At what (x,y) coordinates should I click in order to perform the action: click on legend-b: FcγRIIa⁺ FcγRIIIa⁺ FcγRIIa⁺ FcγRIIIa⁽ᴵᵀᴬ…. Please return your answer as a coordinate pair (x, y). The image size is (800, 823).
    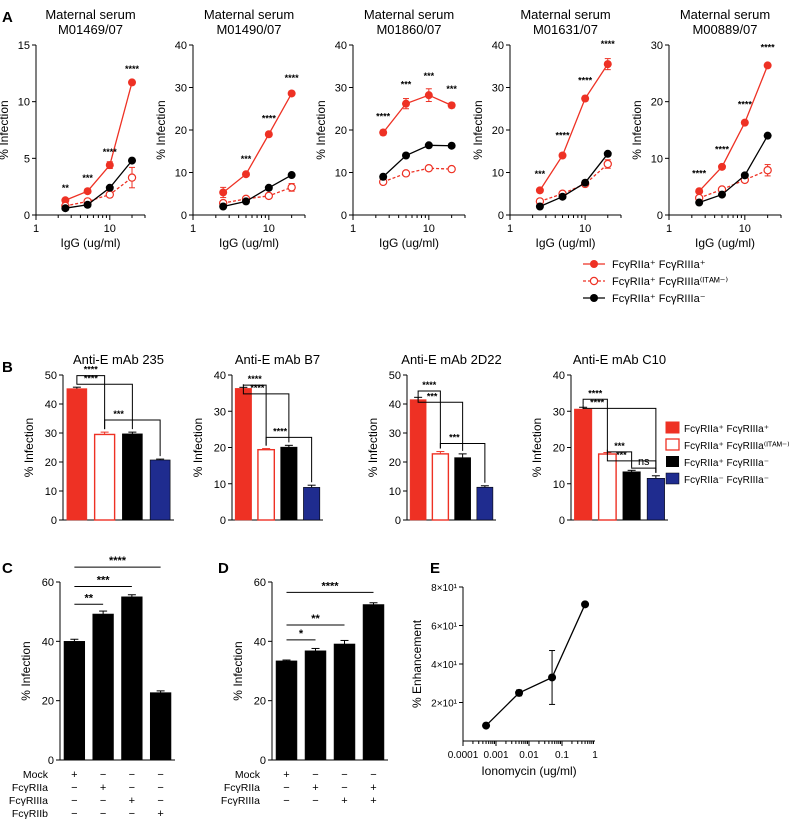
    Looking at the image, I should click on (727, 453).